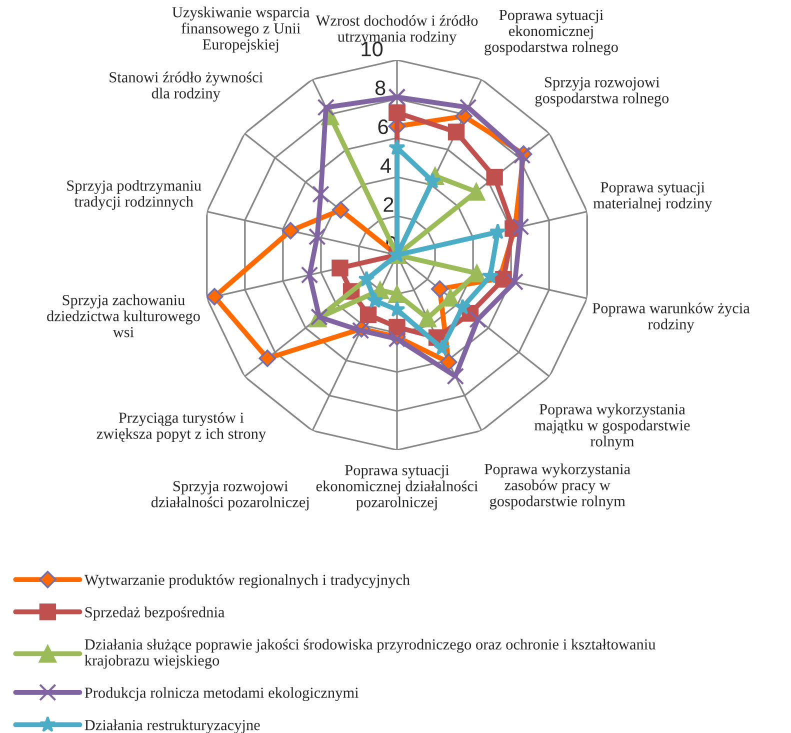 The width and height of the screenshot is (791, 733). Describe the element at coordinates (389, 204) in the screenshot. I see `y-tick-label: 2` at that location.